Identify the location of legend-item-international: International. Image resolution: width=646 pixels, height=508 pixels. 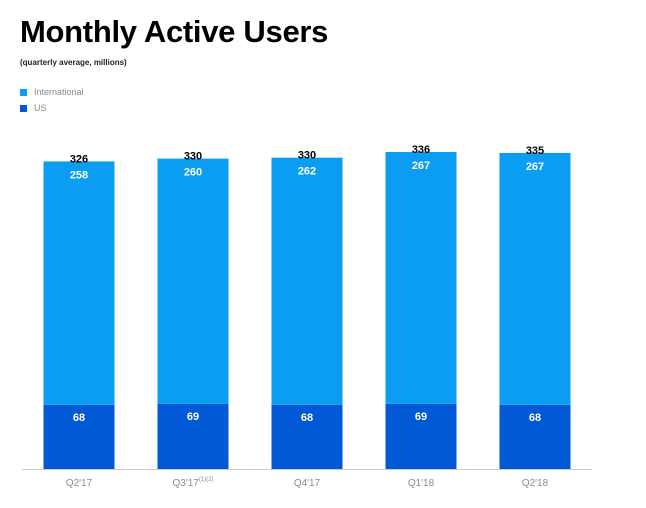
(52, 92).